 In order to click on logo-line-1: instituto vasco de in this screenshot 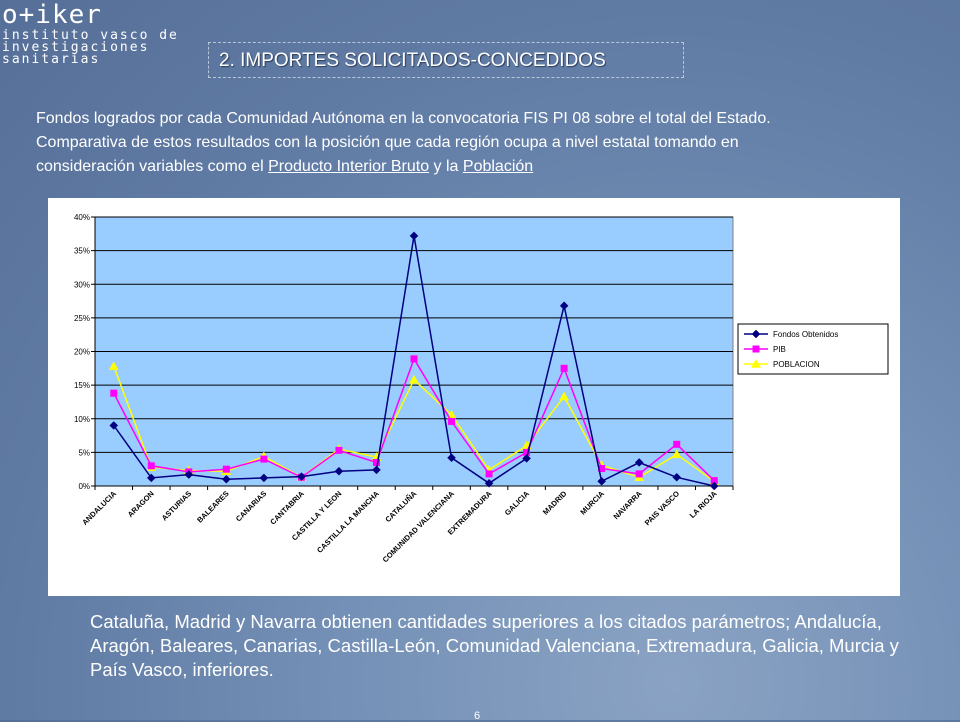, I will do `click(90, 35)`.